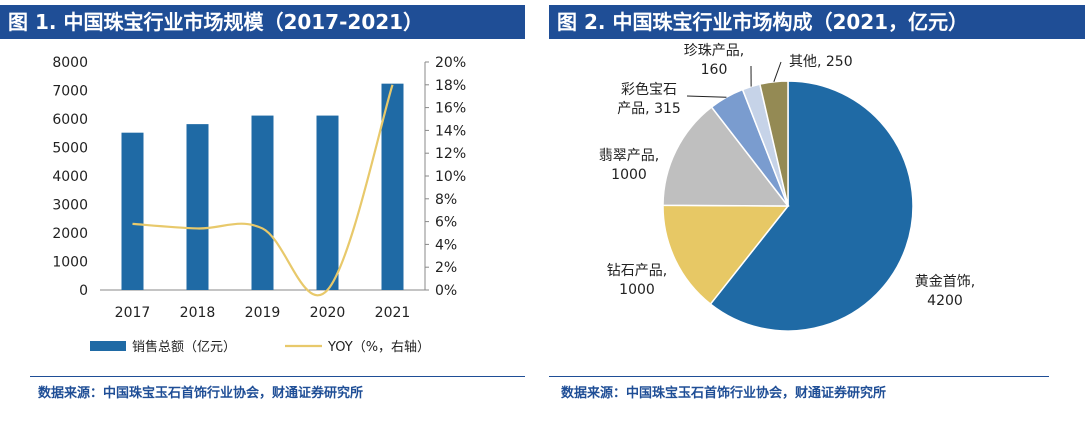 This screenshot has width=1085, height=424. I want to click on bar-2020, so click(327, 202).